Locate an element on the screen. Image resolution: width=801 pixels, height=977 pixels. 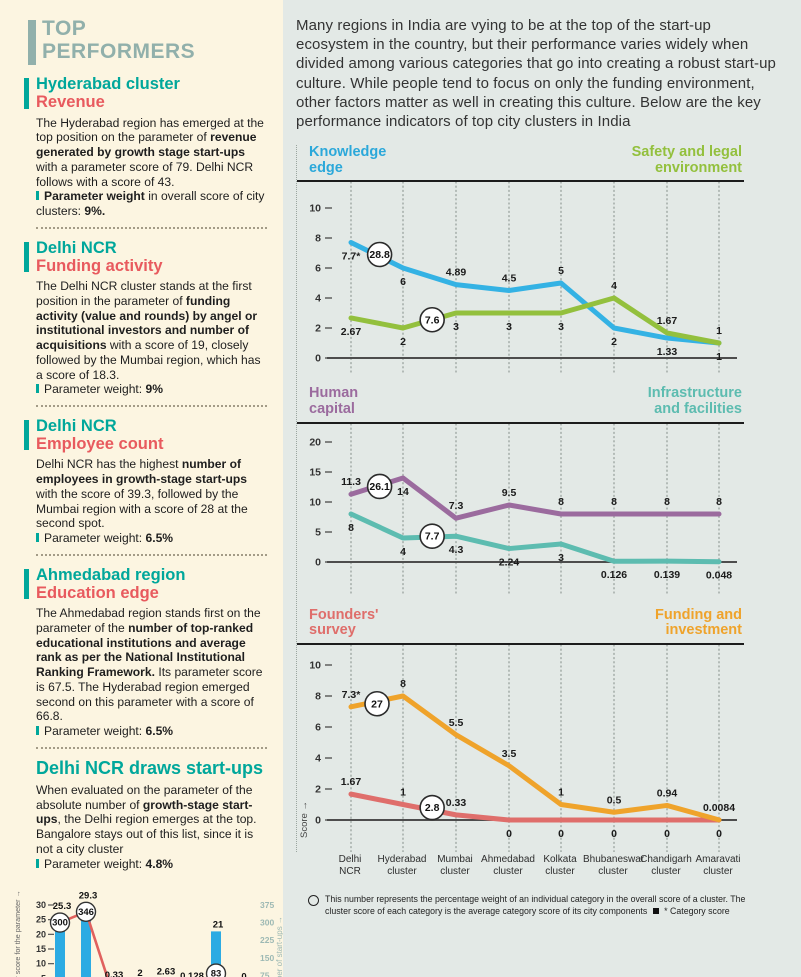
cluster-score-label: 25.3 is located at coordinates (62, 906).